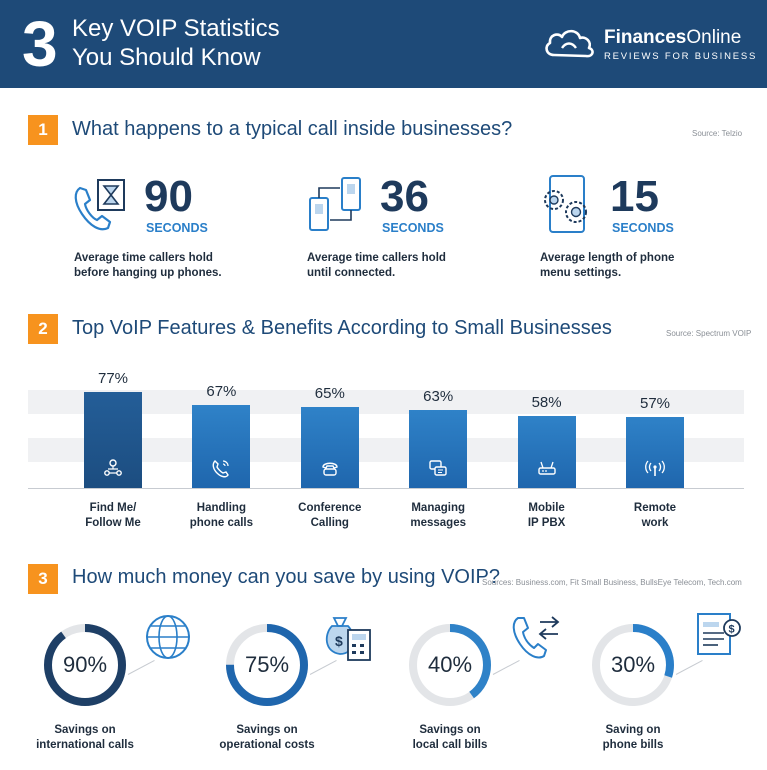 This screenshot has height=770, width=767. Describe the element at coordinates (645, 37) in the screenshot. I see `logo-name-bold: Finances` at that location.